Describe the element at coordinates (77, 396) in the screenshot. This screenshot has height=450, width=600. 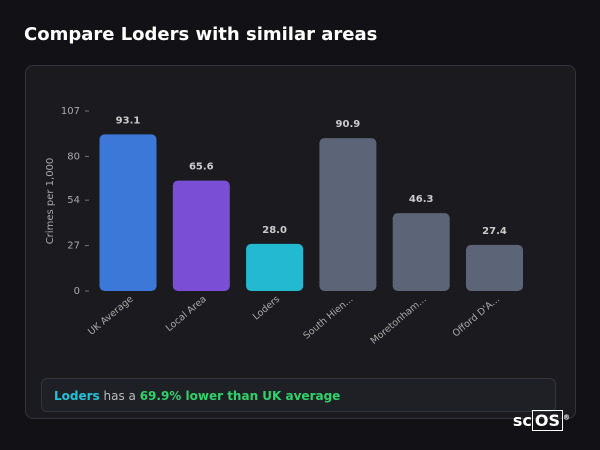
I see `summary-area: Loders` at that location.